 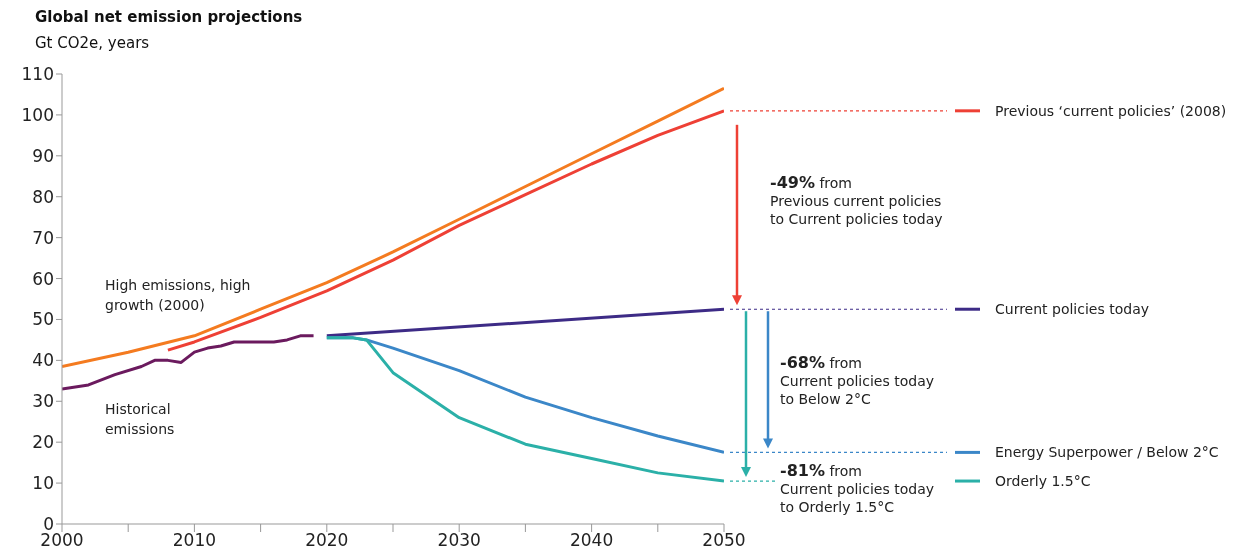 I want to click on chart-subtitle: Gt CO2e, years, so click(x=92, y=43).